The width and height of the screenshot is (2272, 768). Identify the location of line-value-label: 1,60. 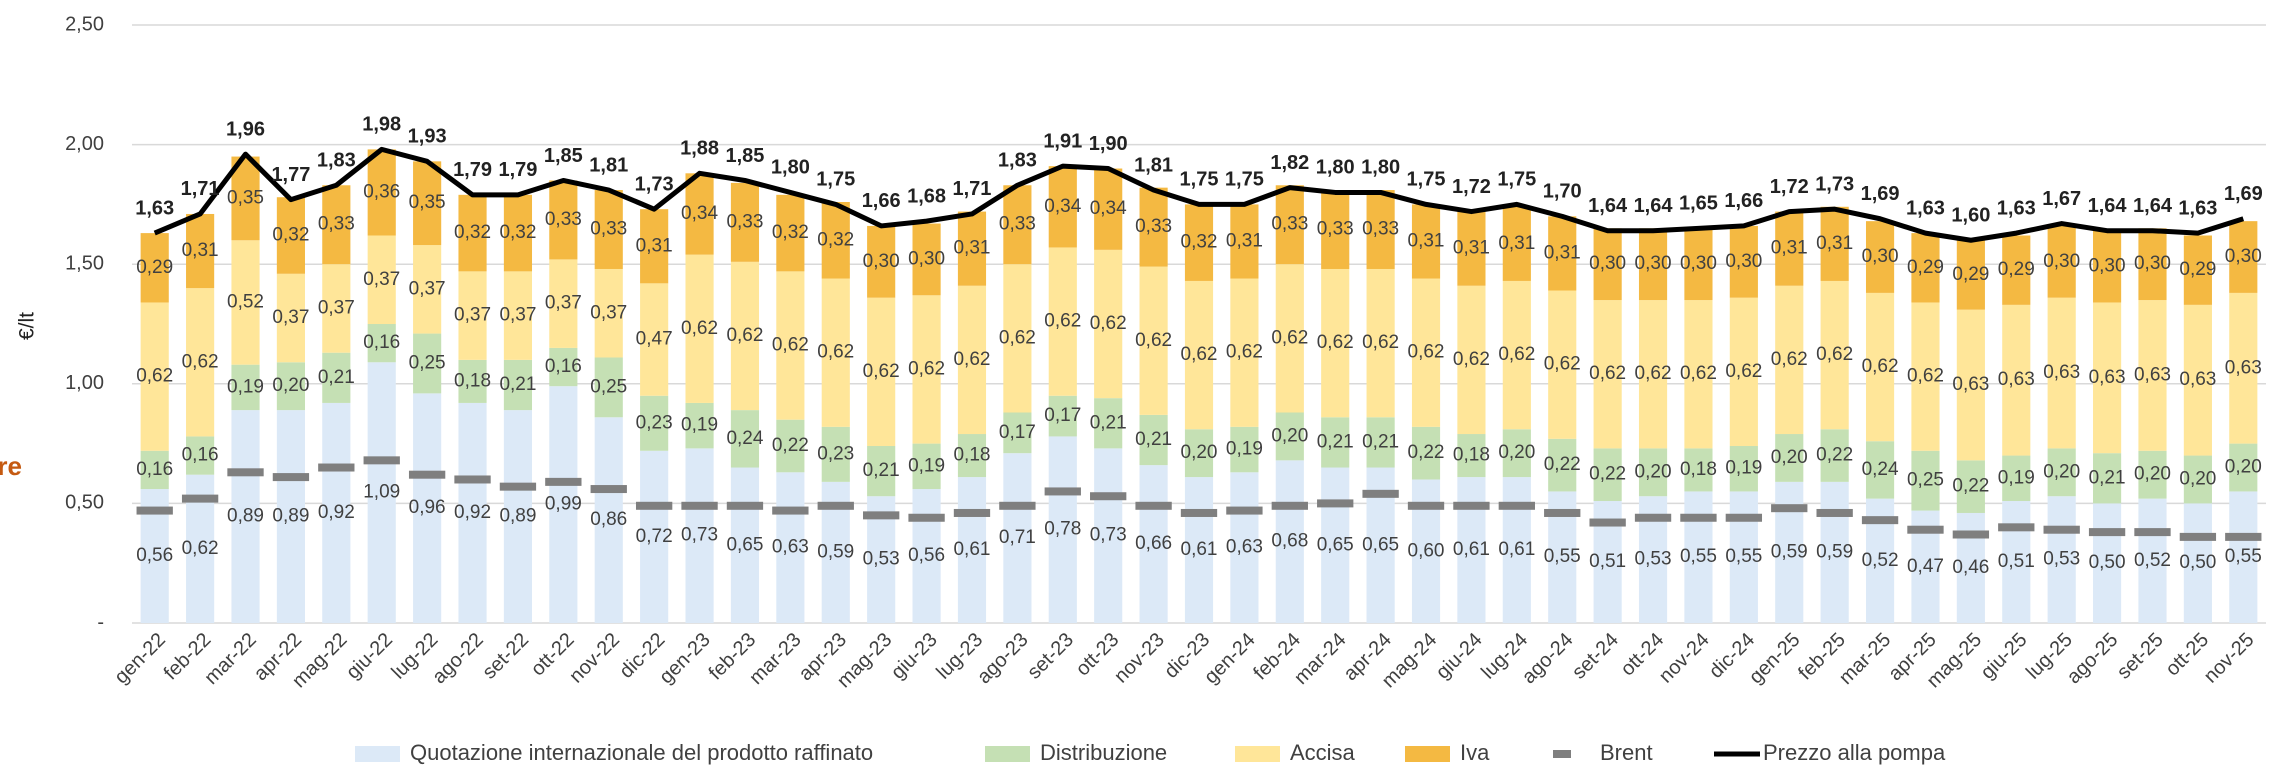
(1970, 216).